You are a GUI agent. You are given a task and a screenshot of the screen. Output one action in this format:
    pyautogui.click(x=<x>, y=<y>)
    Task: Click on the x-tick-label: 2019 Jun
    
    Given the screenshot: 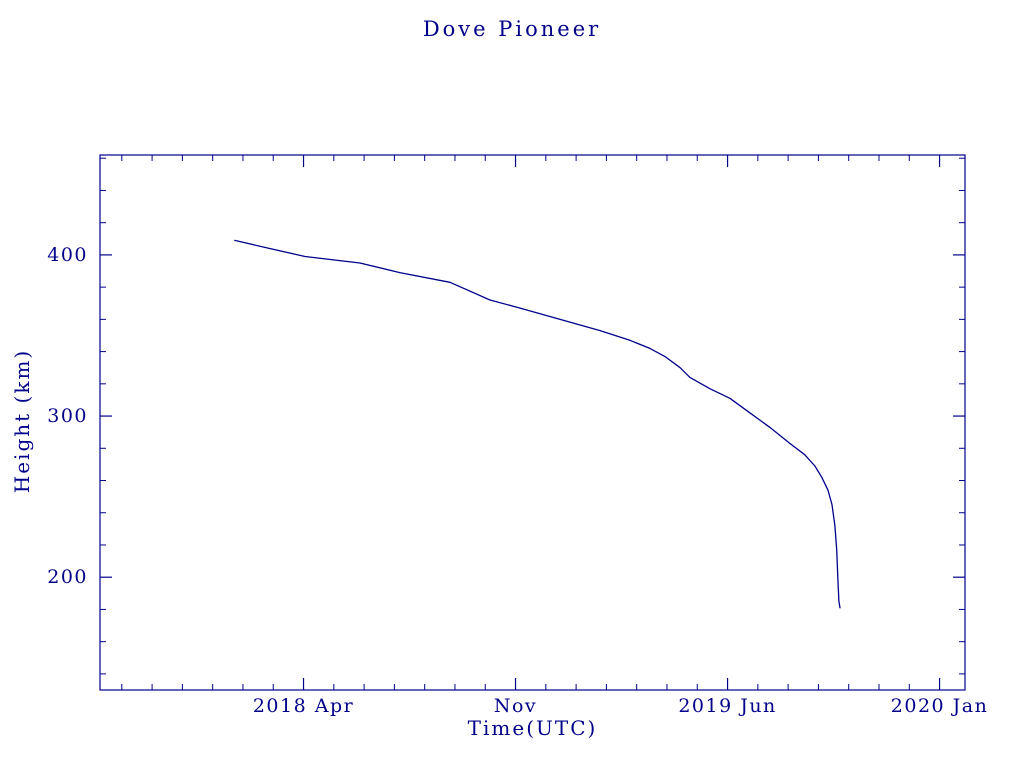 What is the action you would take?
    pyautogui.click(x=727, y=706)
    